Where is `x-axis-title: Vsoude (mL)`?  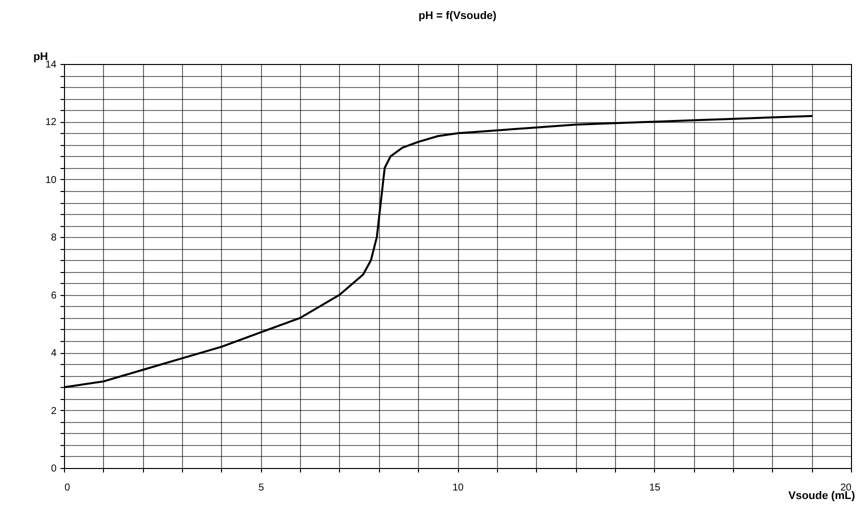
x-axis-title: Vsoude (mL) is located at coordinates (822, 496).